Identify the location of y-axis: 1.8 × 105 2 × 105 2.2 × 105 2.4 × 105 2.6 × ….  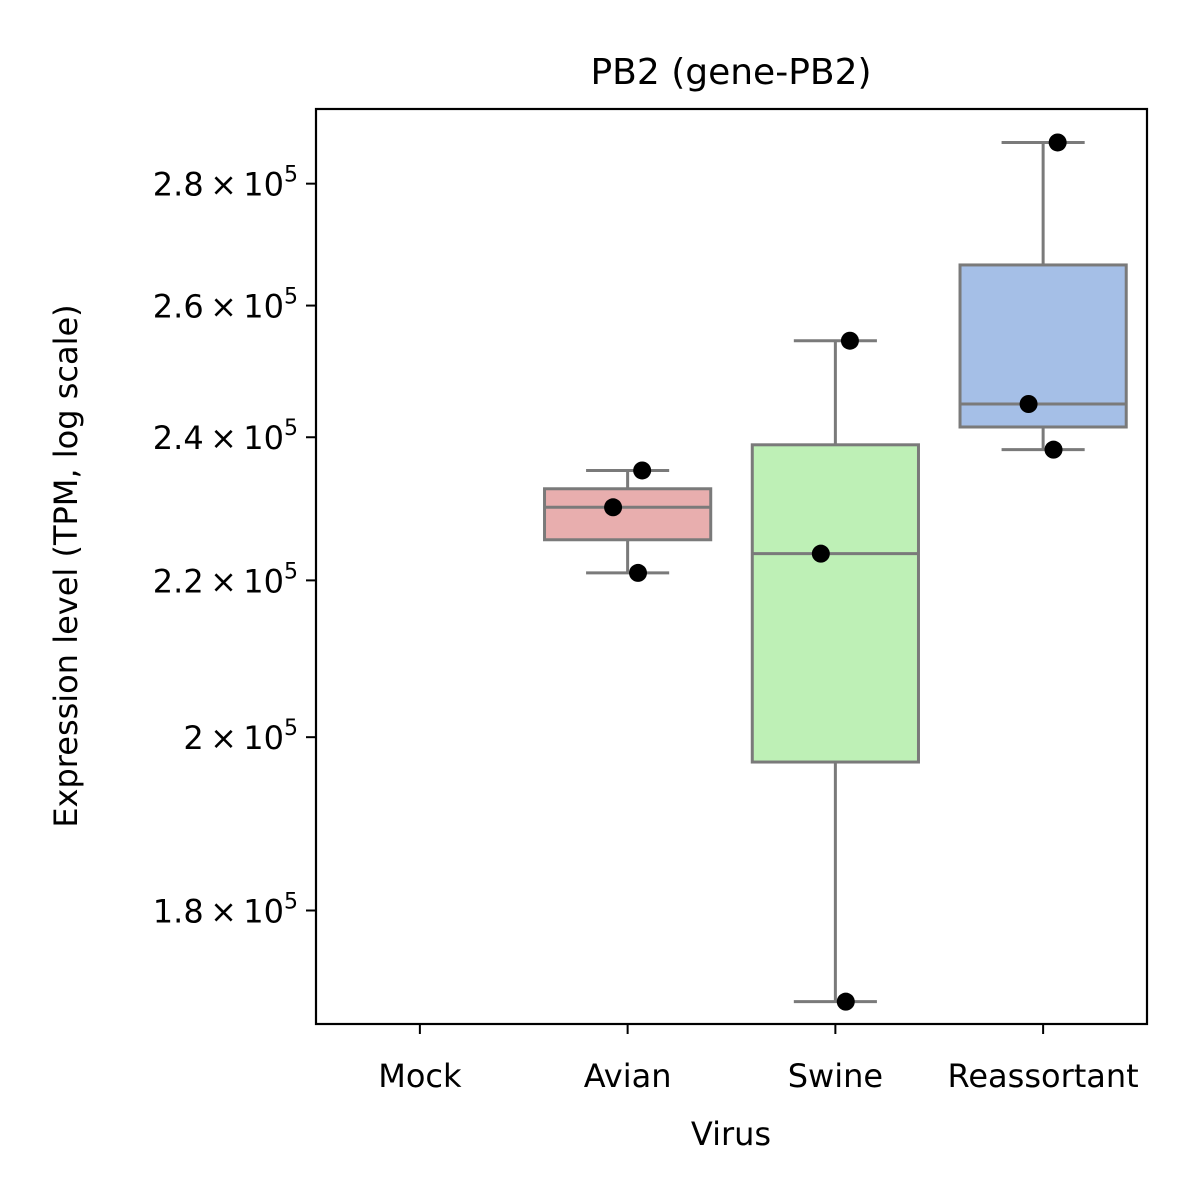
(234, 547).